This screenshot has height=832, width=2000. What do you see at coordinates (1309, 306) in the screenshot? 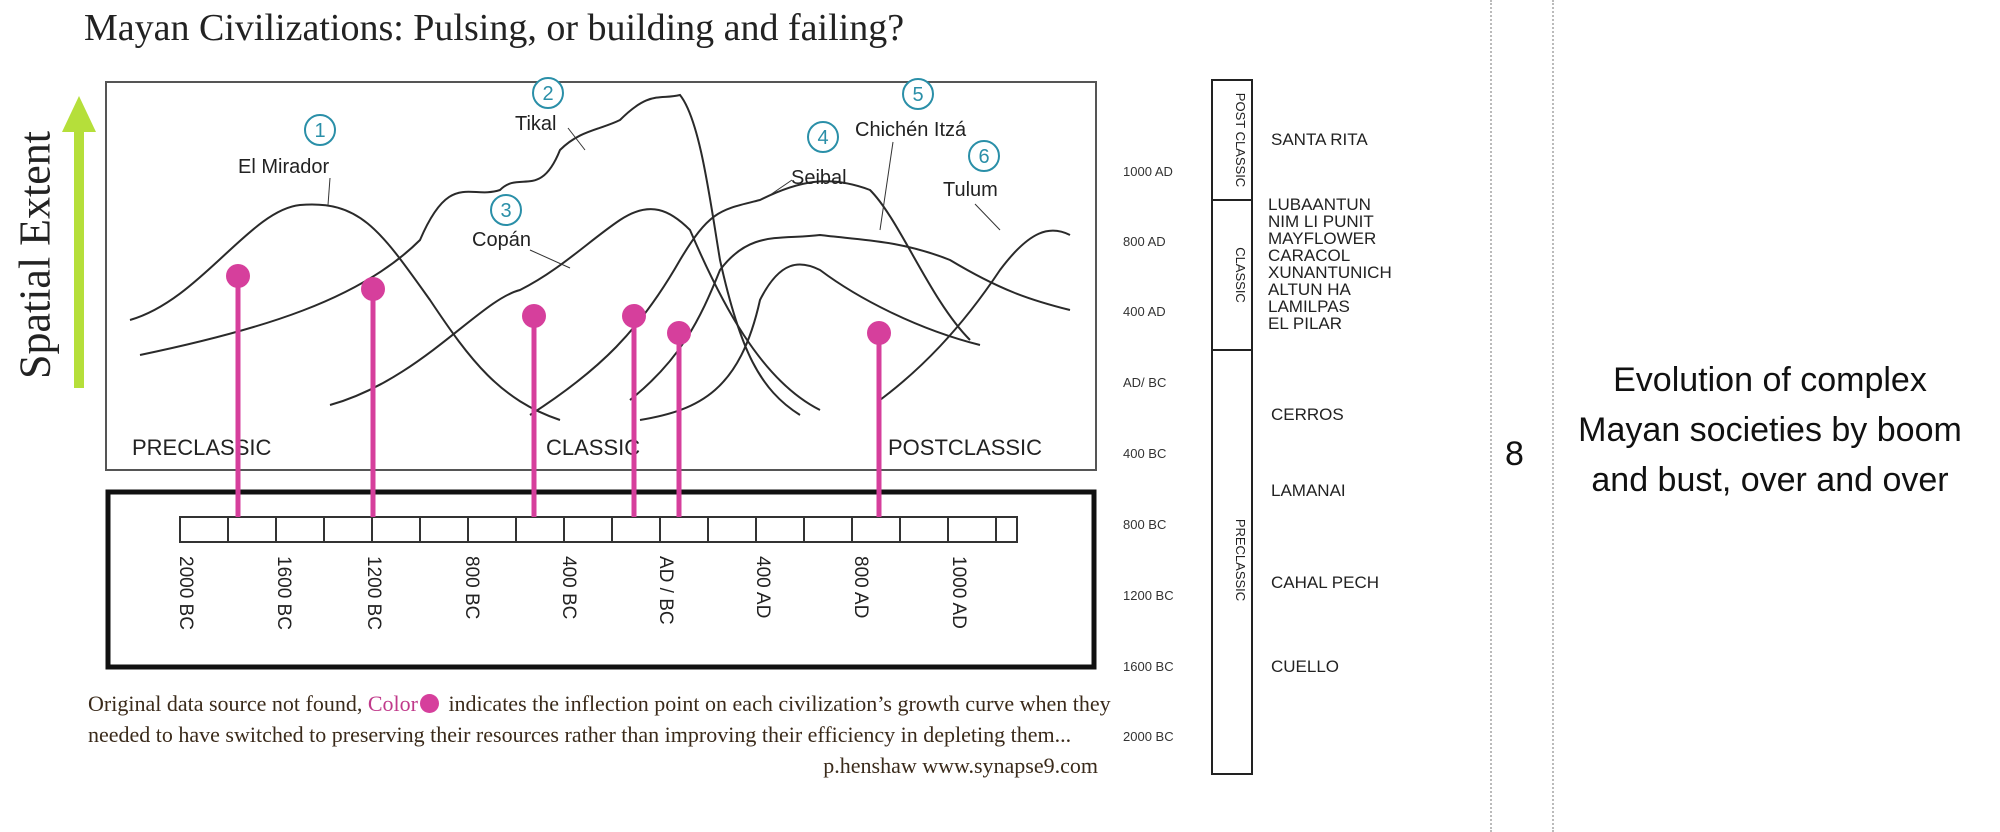
I see `site-7: LAMILPAS` at bounding box center [1309, 306].